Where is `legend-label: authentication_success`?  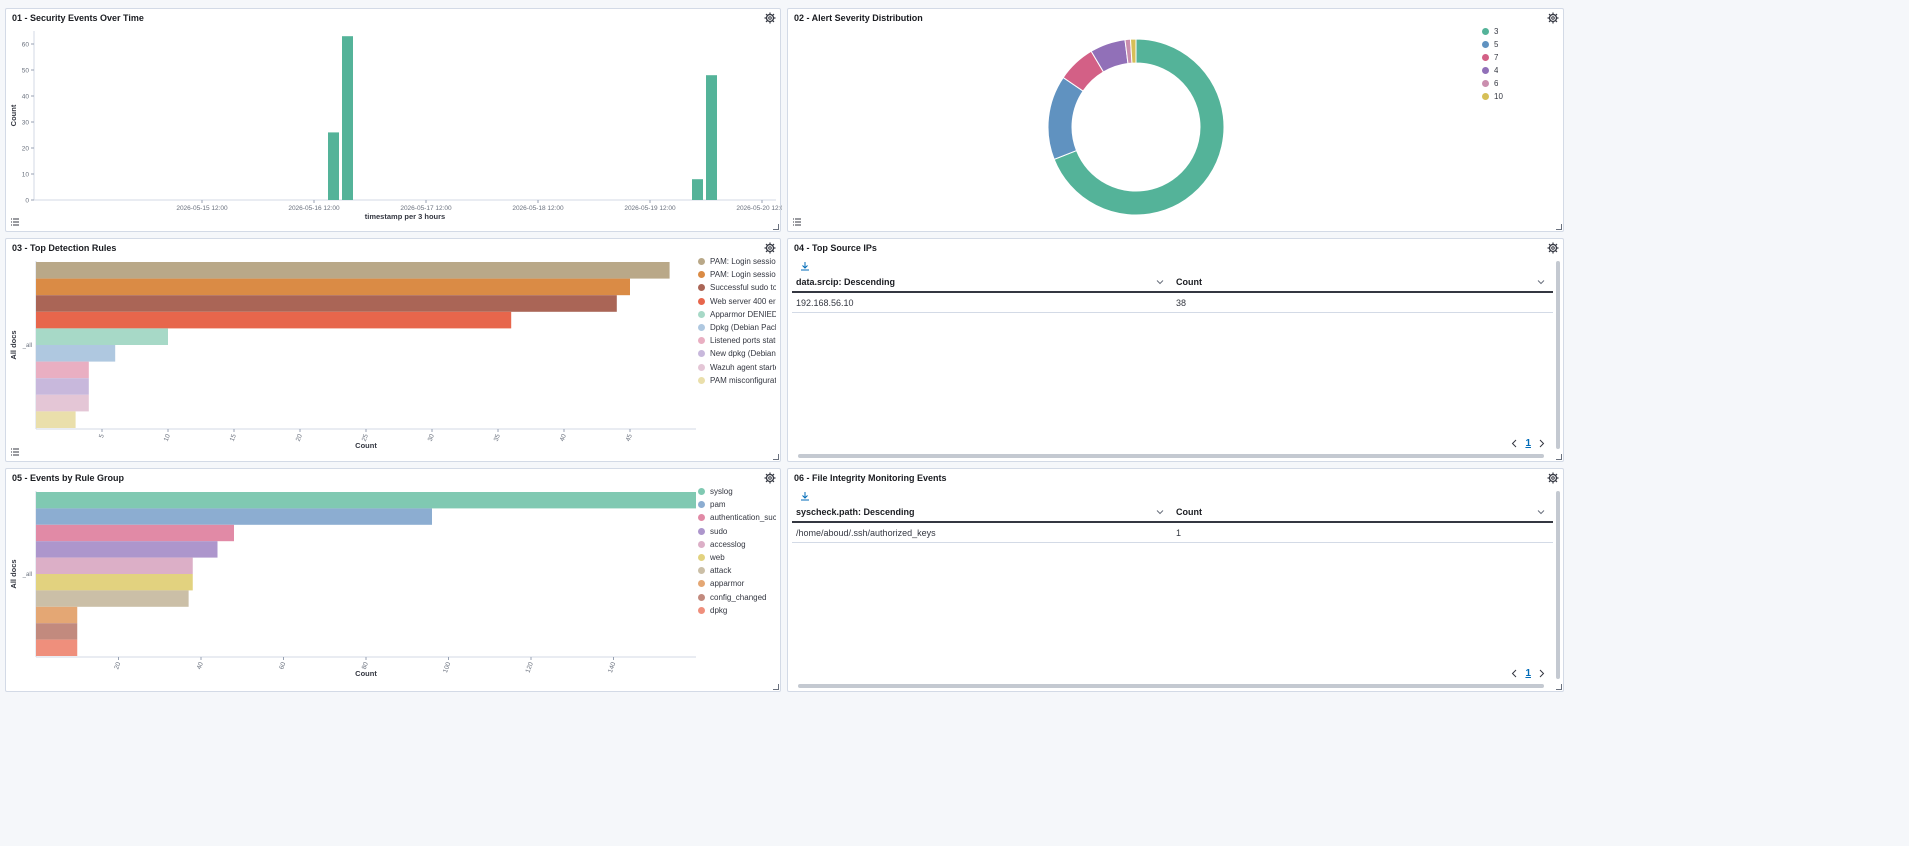
legend-label: authentication_success is located at coordinates (743, 518).